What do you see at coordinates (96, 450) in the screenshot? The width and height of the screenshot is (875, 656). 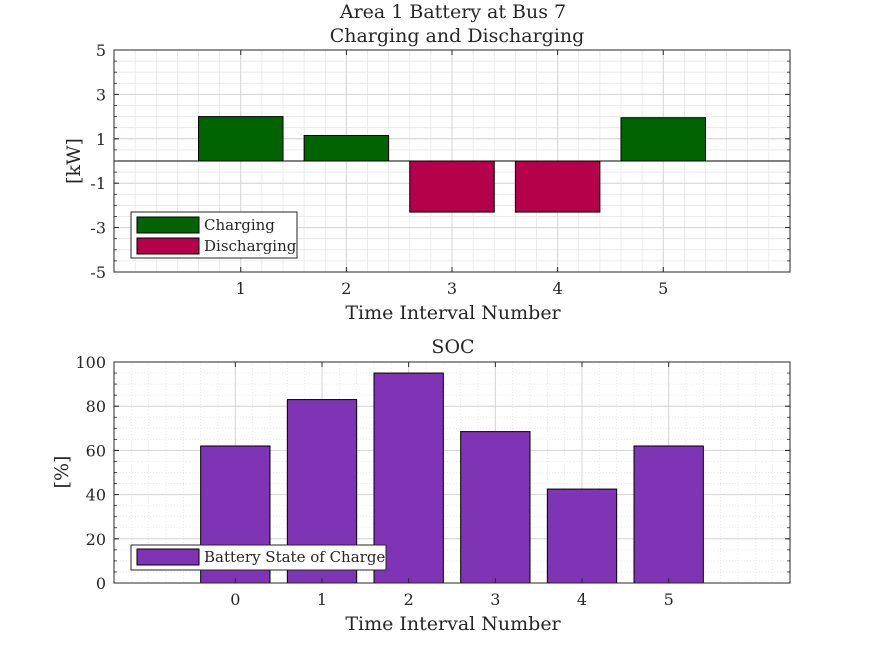 I see `y-tick-label: 60` at bounding box center [96, 450].